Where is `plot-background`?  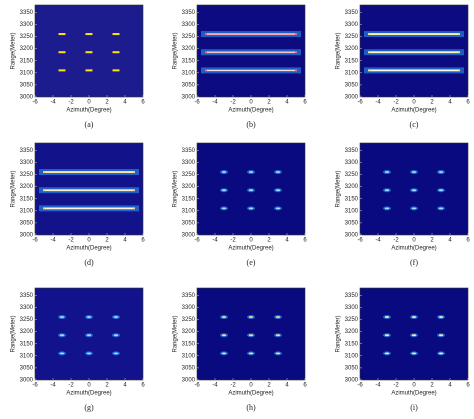
plot-background is located at coordinates (89, 51).